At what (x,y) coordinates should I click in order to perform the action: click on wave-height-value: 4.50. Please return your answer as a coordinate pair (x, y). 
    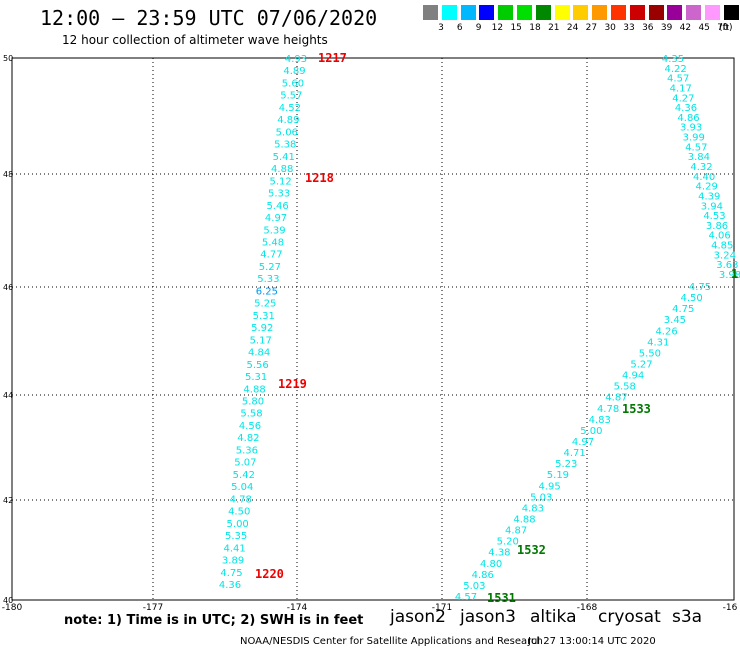
    Looking at the image, I should click on (692, 298).